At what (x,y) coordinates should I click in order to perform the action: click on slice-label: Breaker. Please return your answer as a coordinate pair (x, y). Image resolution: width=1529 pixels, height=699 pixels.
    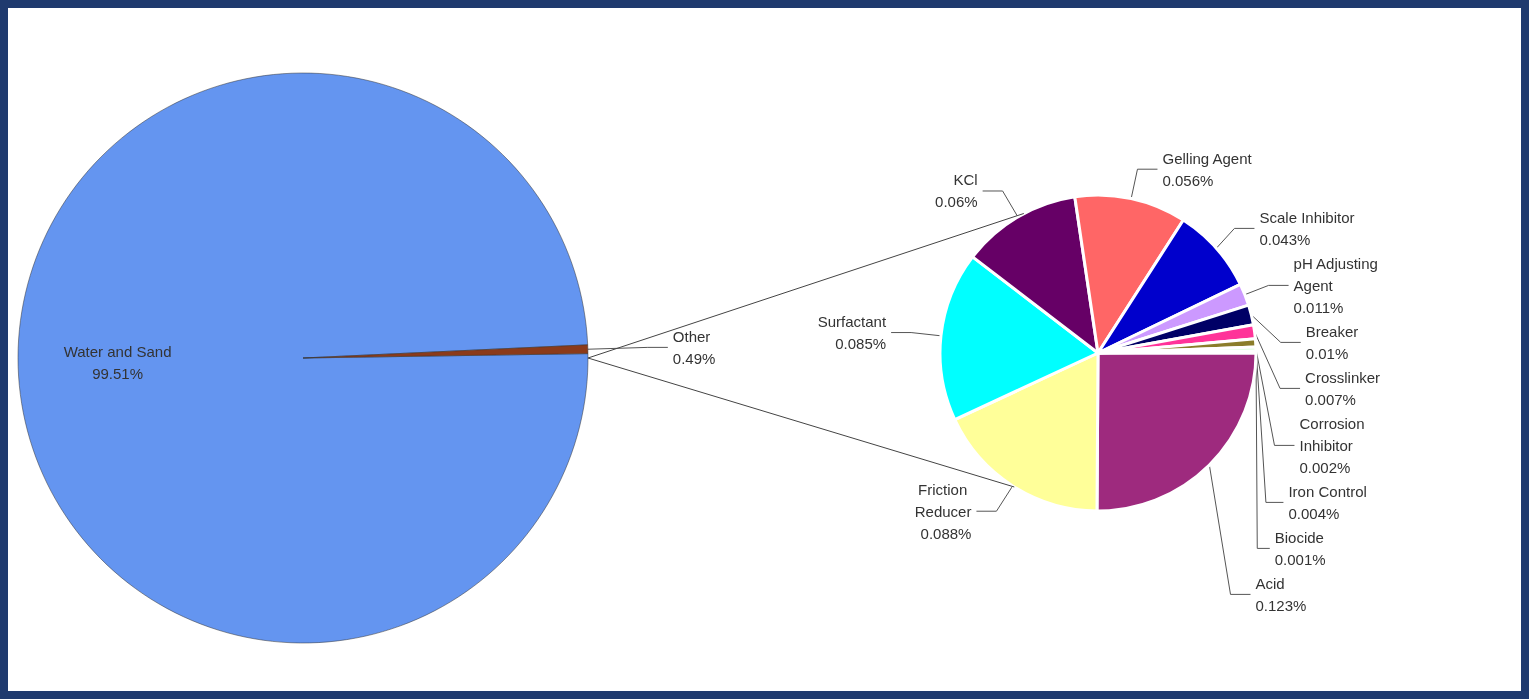
    Looking at the image, I should click on (1332, 331).